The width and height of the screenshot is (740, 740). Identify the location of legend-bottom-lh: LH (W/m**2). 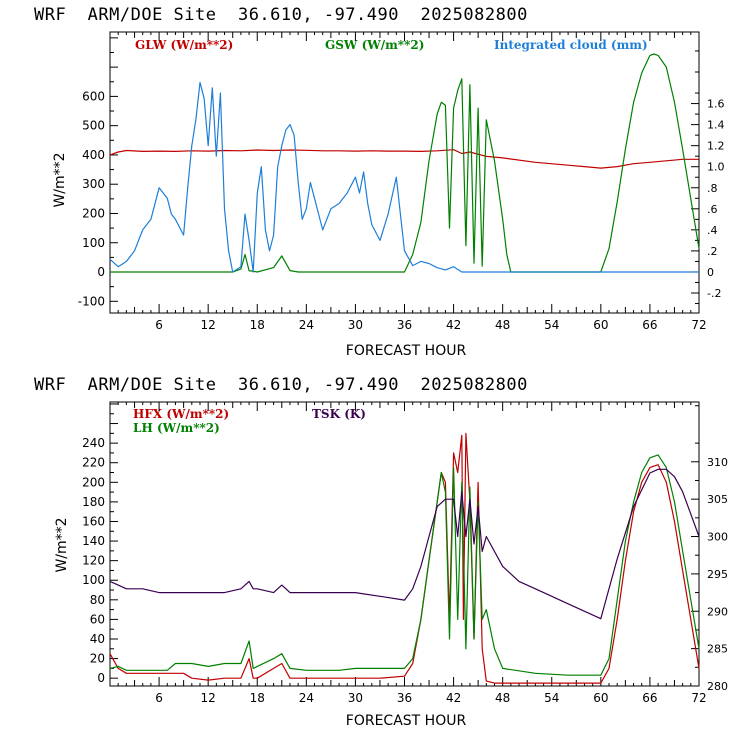
(176, 428).